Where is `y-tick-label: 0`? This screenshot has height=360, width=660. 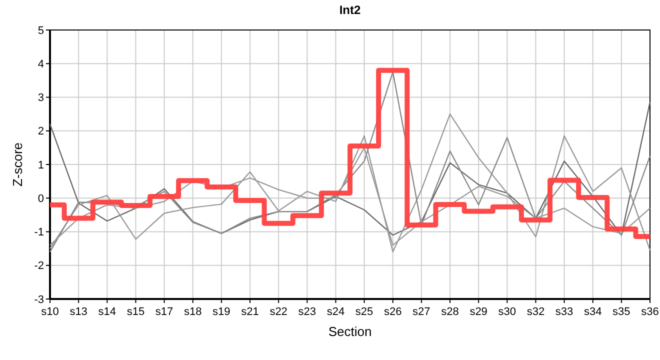
y-tick-label: 0 is located at coordinates (41, 198).